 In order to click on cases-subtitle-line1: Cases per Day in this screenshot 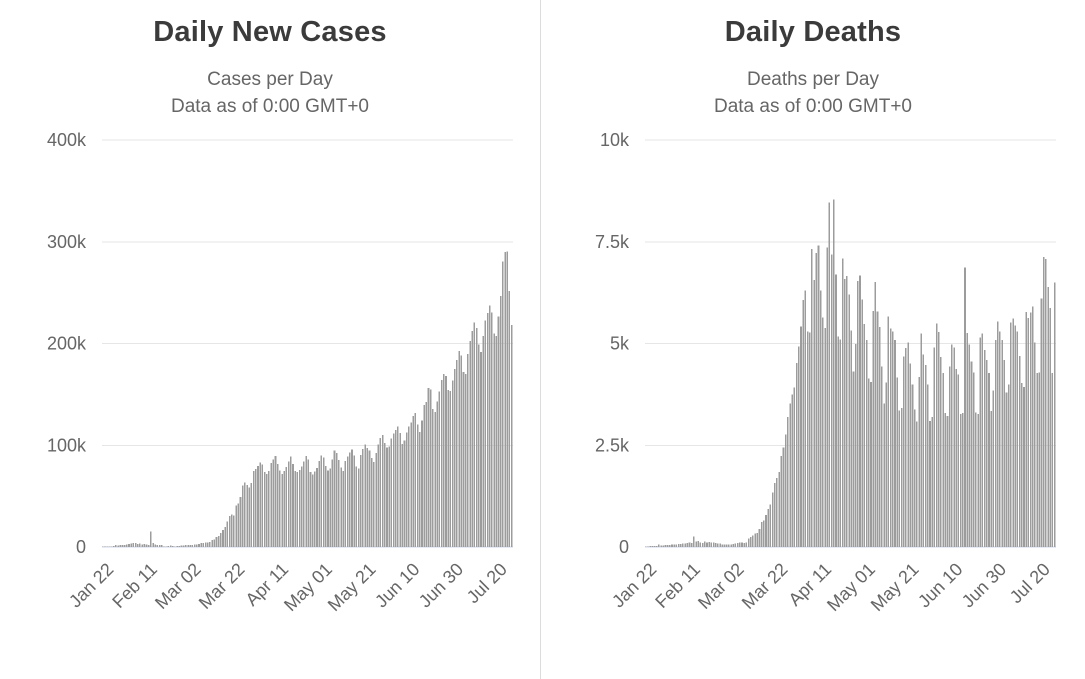, I will do `click(270, 79)`.